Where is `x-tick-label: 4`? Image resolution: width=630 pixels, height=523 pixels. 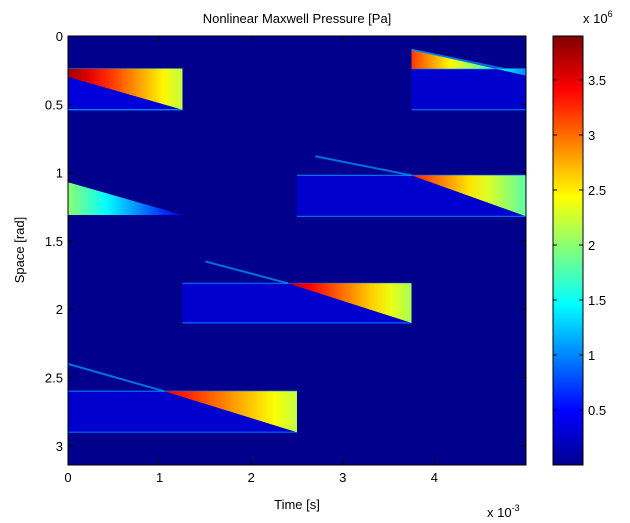
x-tick-label: 4 is located at coordinates (434, 477).